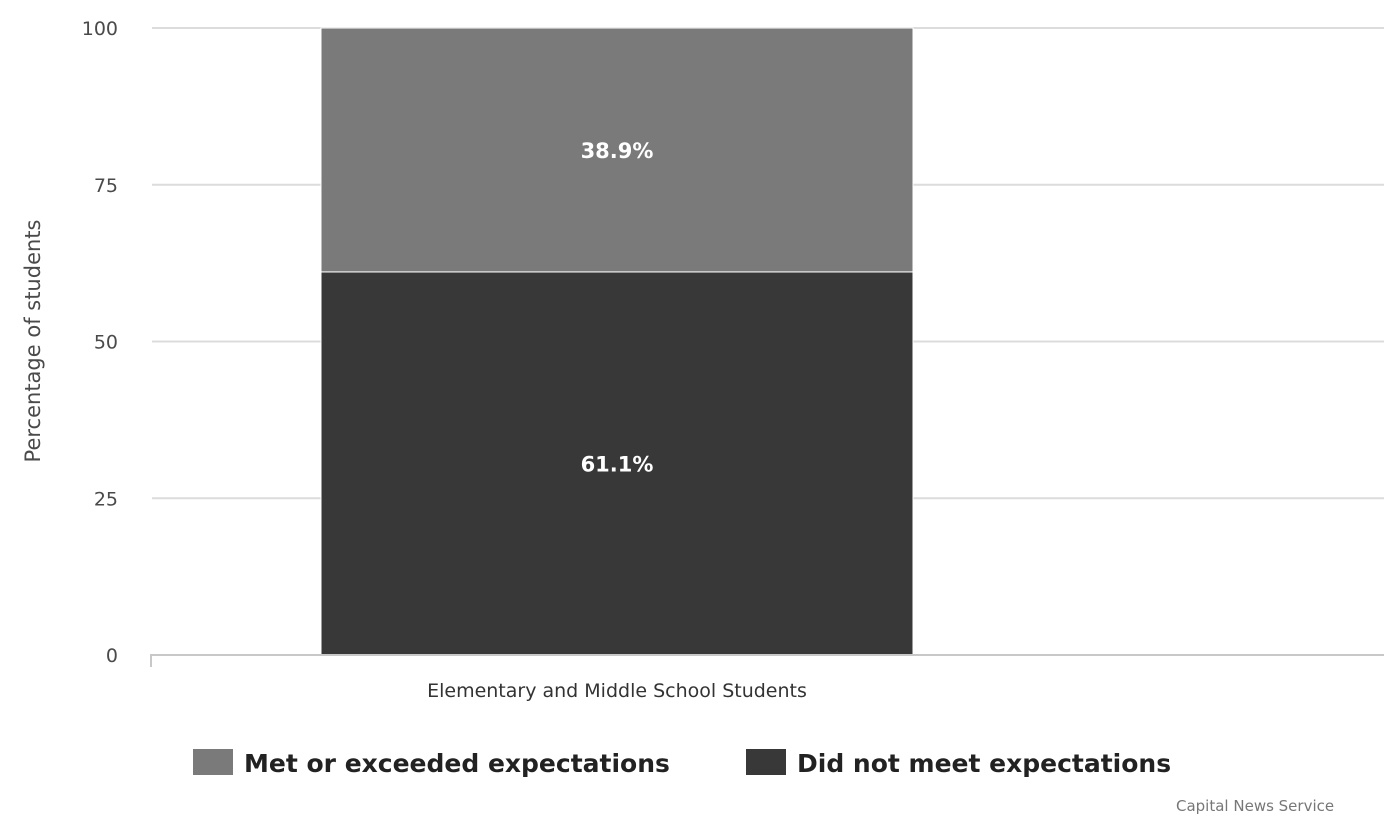  Describe the element at coordinates (100, 29) in the screenshot. I see `y-tick-label-100: 100` at that location.